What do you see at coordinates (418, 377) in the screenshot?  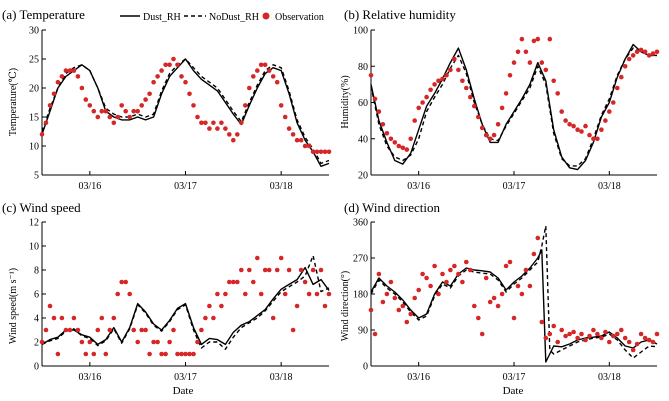 I see `x-tick-label: 03/16` at bounding box center [418, 377].